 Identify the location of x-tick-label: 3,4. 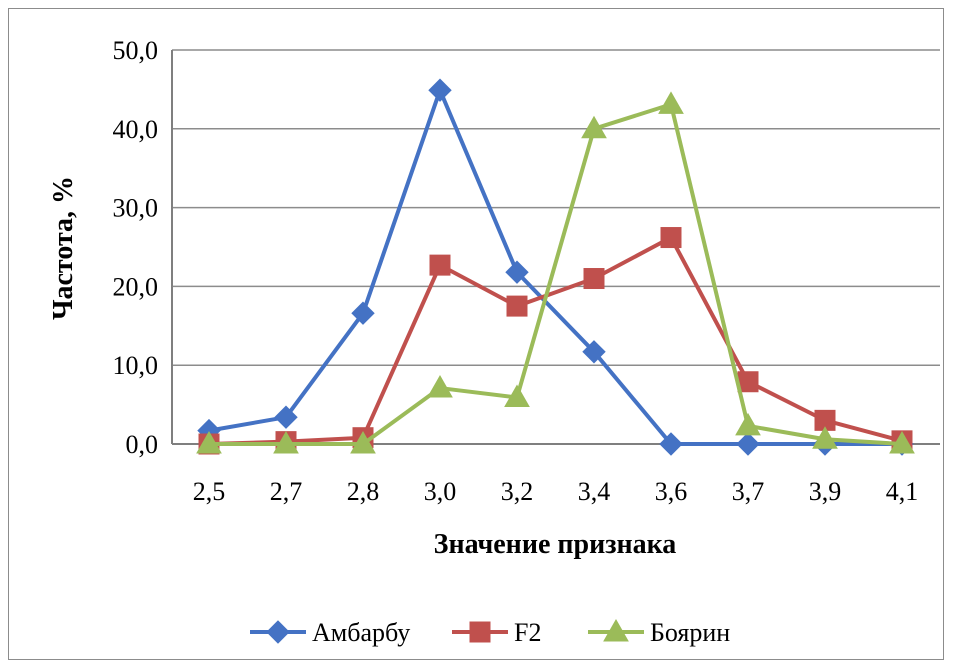
(594, 491).